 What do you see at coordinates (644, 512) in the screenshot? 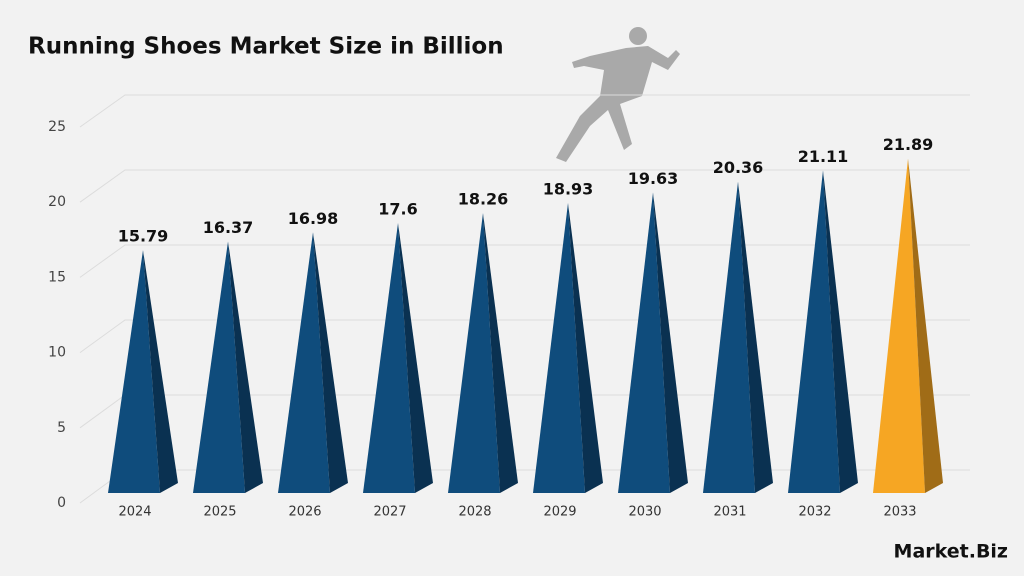
I see `x-tick-label: 2030` at bounding box center [644, 512].